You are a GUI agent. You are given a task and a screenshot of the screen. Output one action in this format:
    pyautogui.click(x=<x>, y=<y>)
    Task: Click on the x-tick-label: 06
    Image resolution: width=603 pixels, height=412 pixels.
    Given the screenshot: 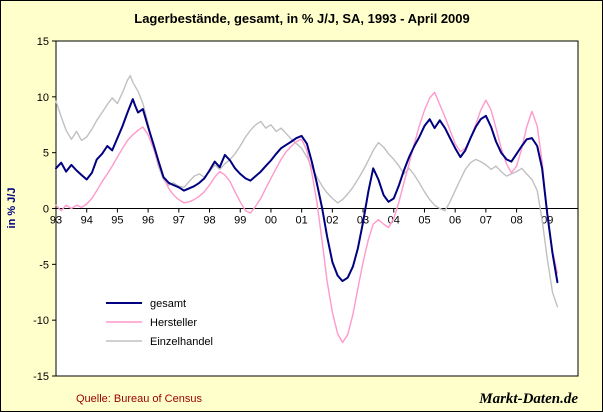 What is the action you would take?
    pyautogui.click(x=455, y=221)
    